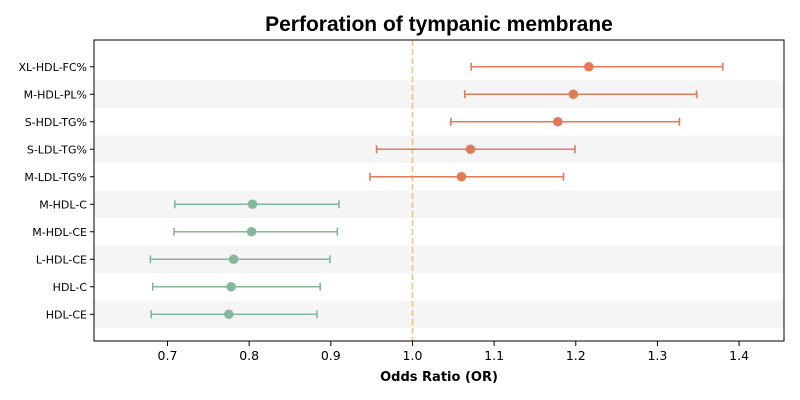  Describe the element at coordinates (70, 287) in the screenshot. I see `y-tick-label: HDL-C` at that location.